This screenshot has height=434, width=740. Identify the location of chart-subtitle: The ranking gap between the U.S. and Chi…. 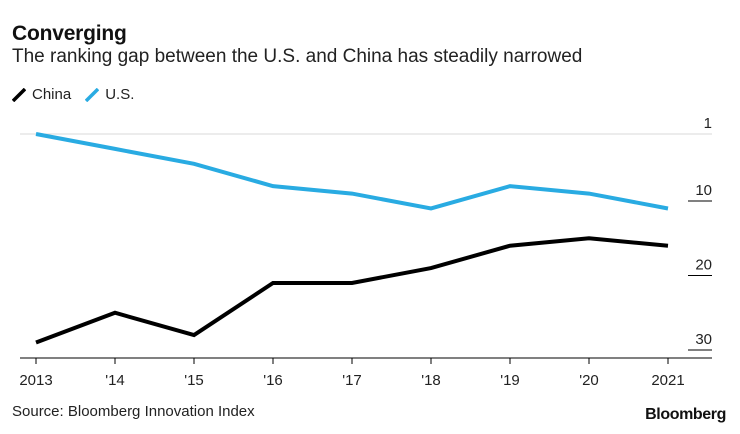
(297, 56).